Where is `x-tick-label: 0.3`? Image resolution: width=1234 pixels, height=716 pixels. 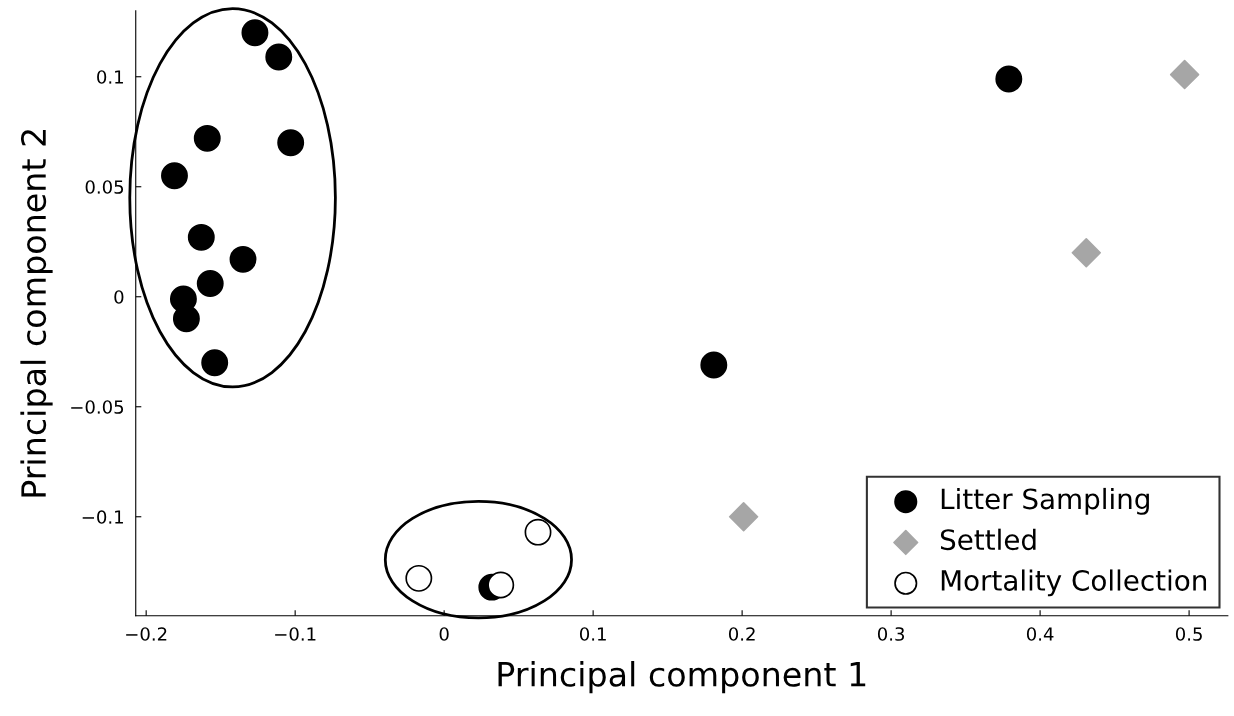
x-tick-label: 0.3 is located at coordinates (891, 634).